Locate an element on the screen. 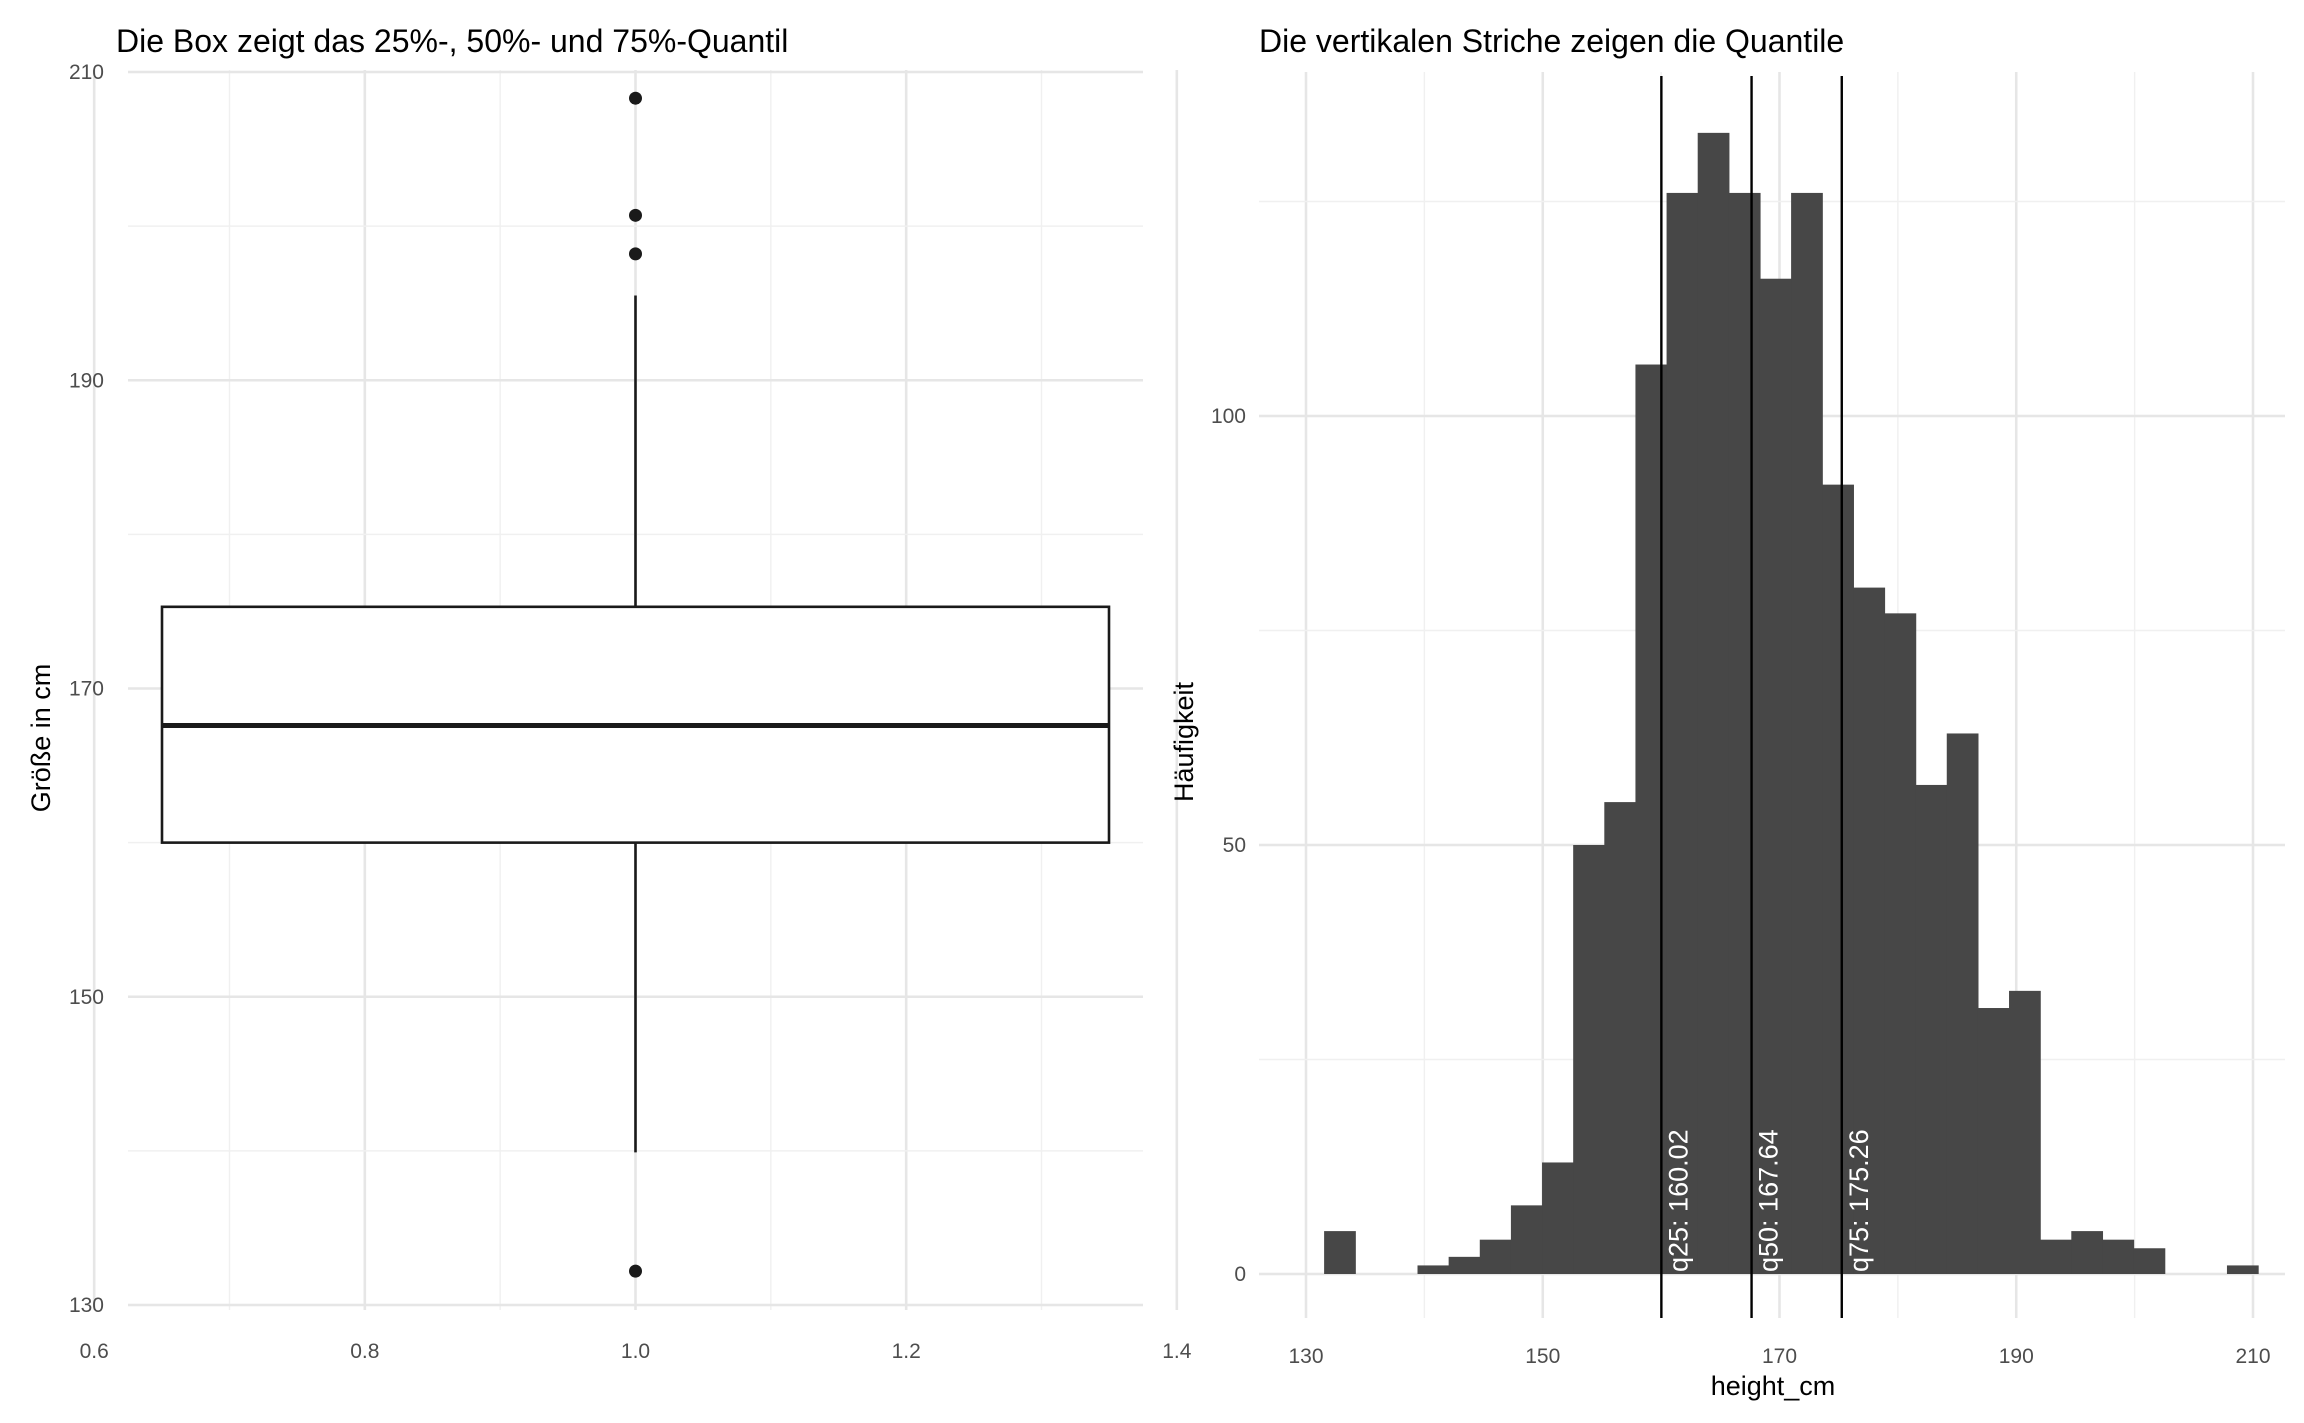  y-tick-label: 100 is located at coordinates (1228, 416).